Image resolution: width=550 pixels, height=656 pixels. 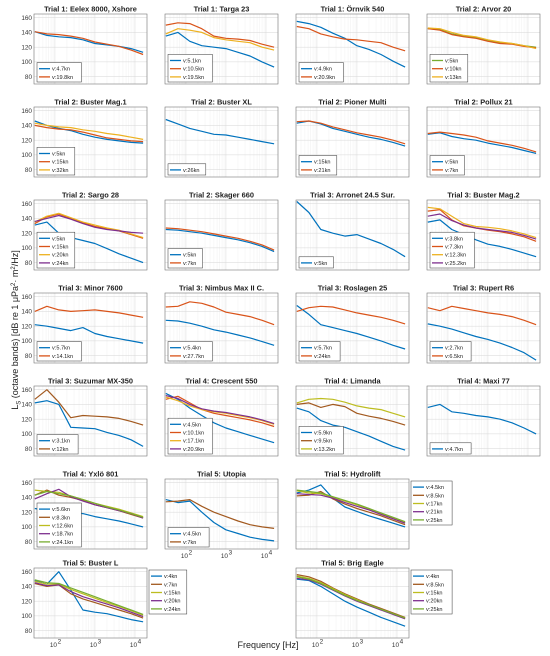 I want to click on legend-label: v:4.7kn, so click(x=454, y=450).